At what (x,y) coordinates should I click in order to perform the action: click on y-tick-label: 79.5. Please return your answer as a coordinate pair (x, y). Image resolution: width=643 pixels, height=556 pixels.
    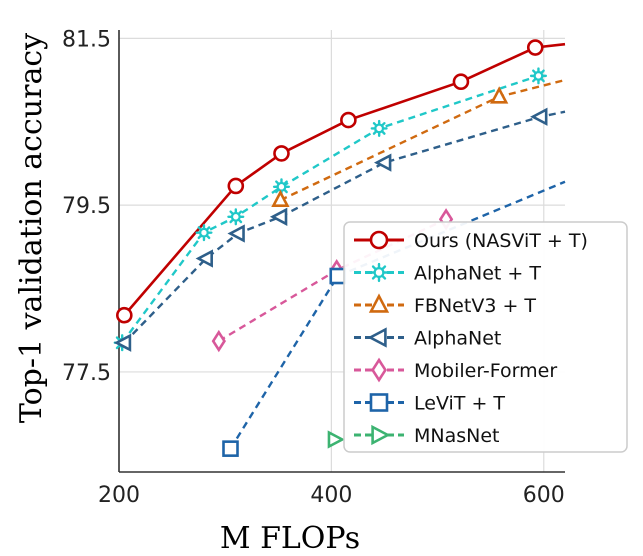
    Looking at the image, I should click on (86, 206).